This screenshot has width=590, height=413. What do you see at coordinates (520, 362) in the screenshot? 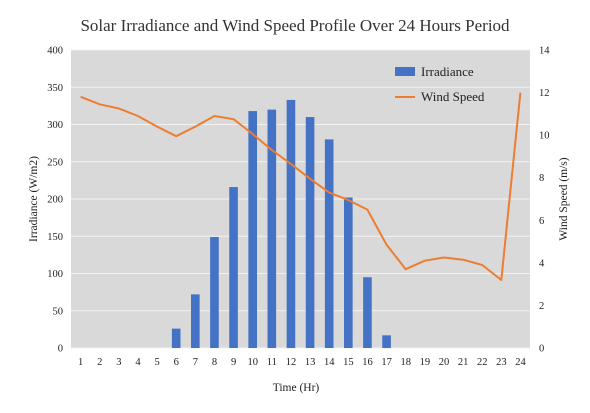
I see `x-tick-label: 24` at bounding box center [520, 362].